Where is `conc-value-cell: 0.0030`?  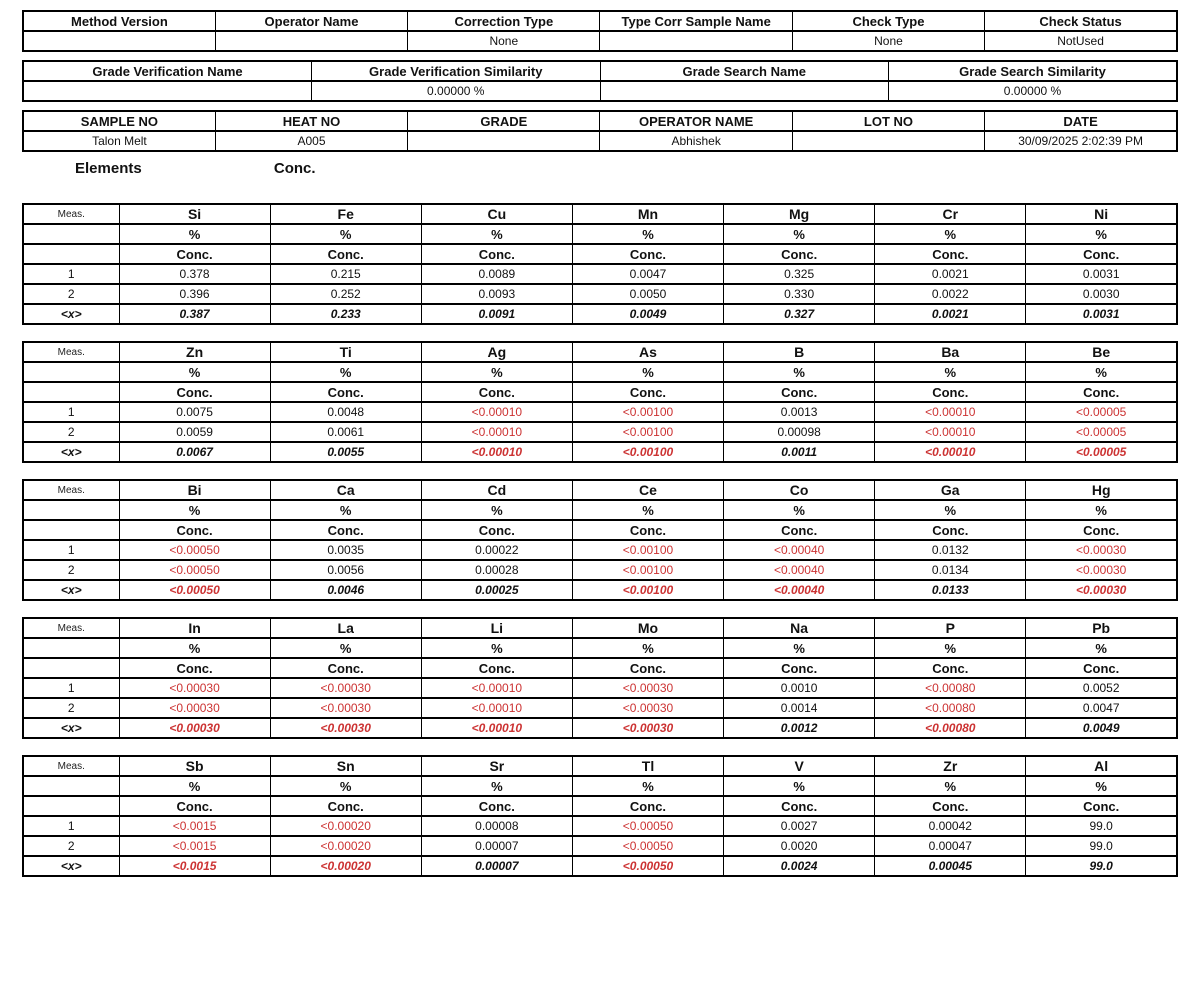
conc-value-cell: 0.0030 is located at coordinates (1101, 294).